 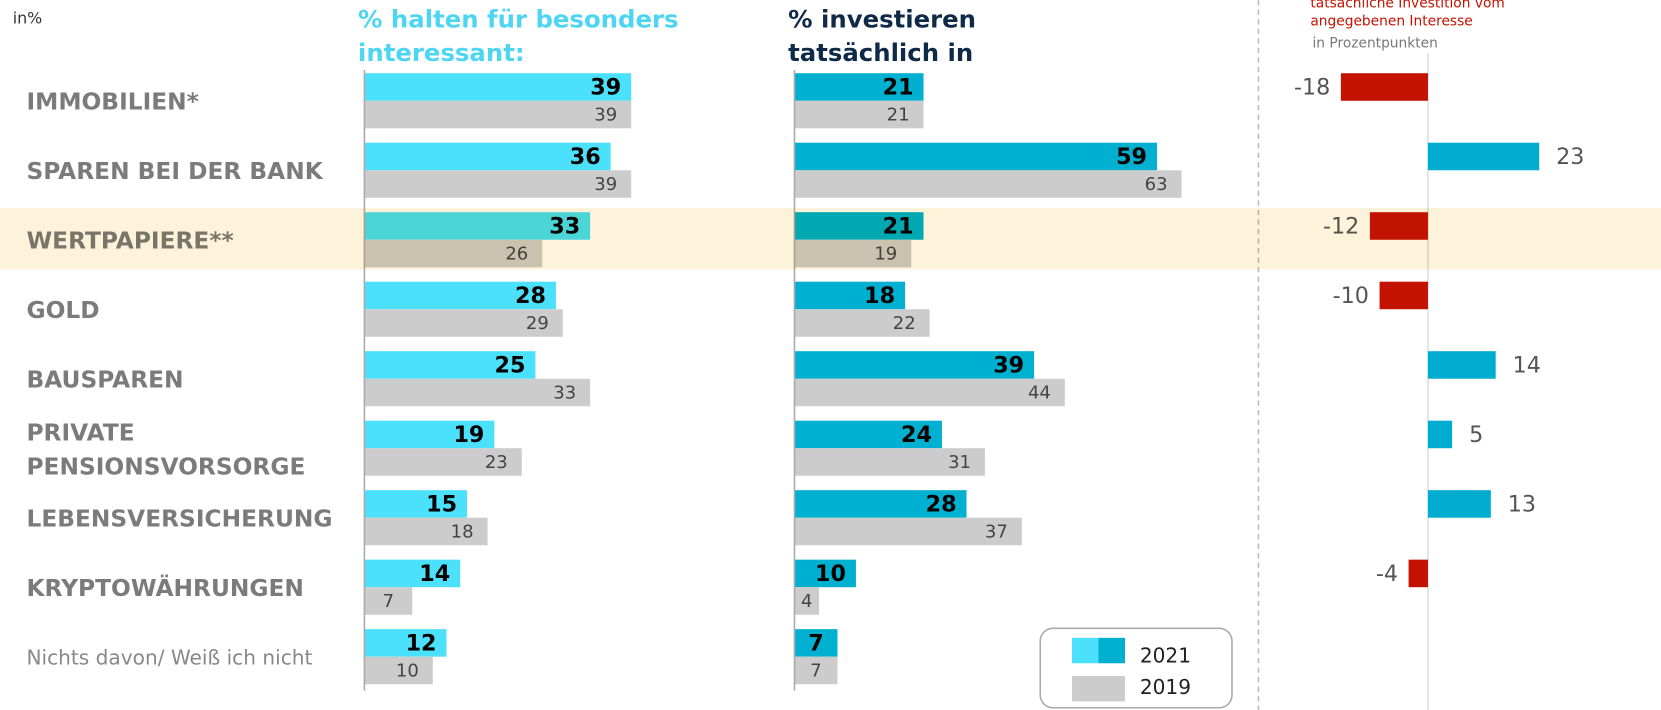 What do you see at coordinates (585, 157) in the screenshot?
I see `value-label: 36` at bounding box center [585, 157].